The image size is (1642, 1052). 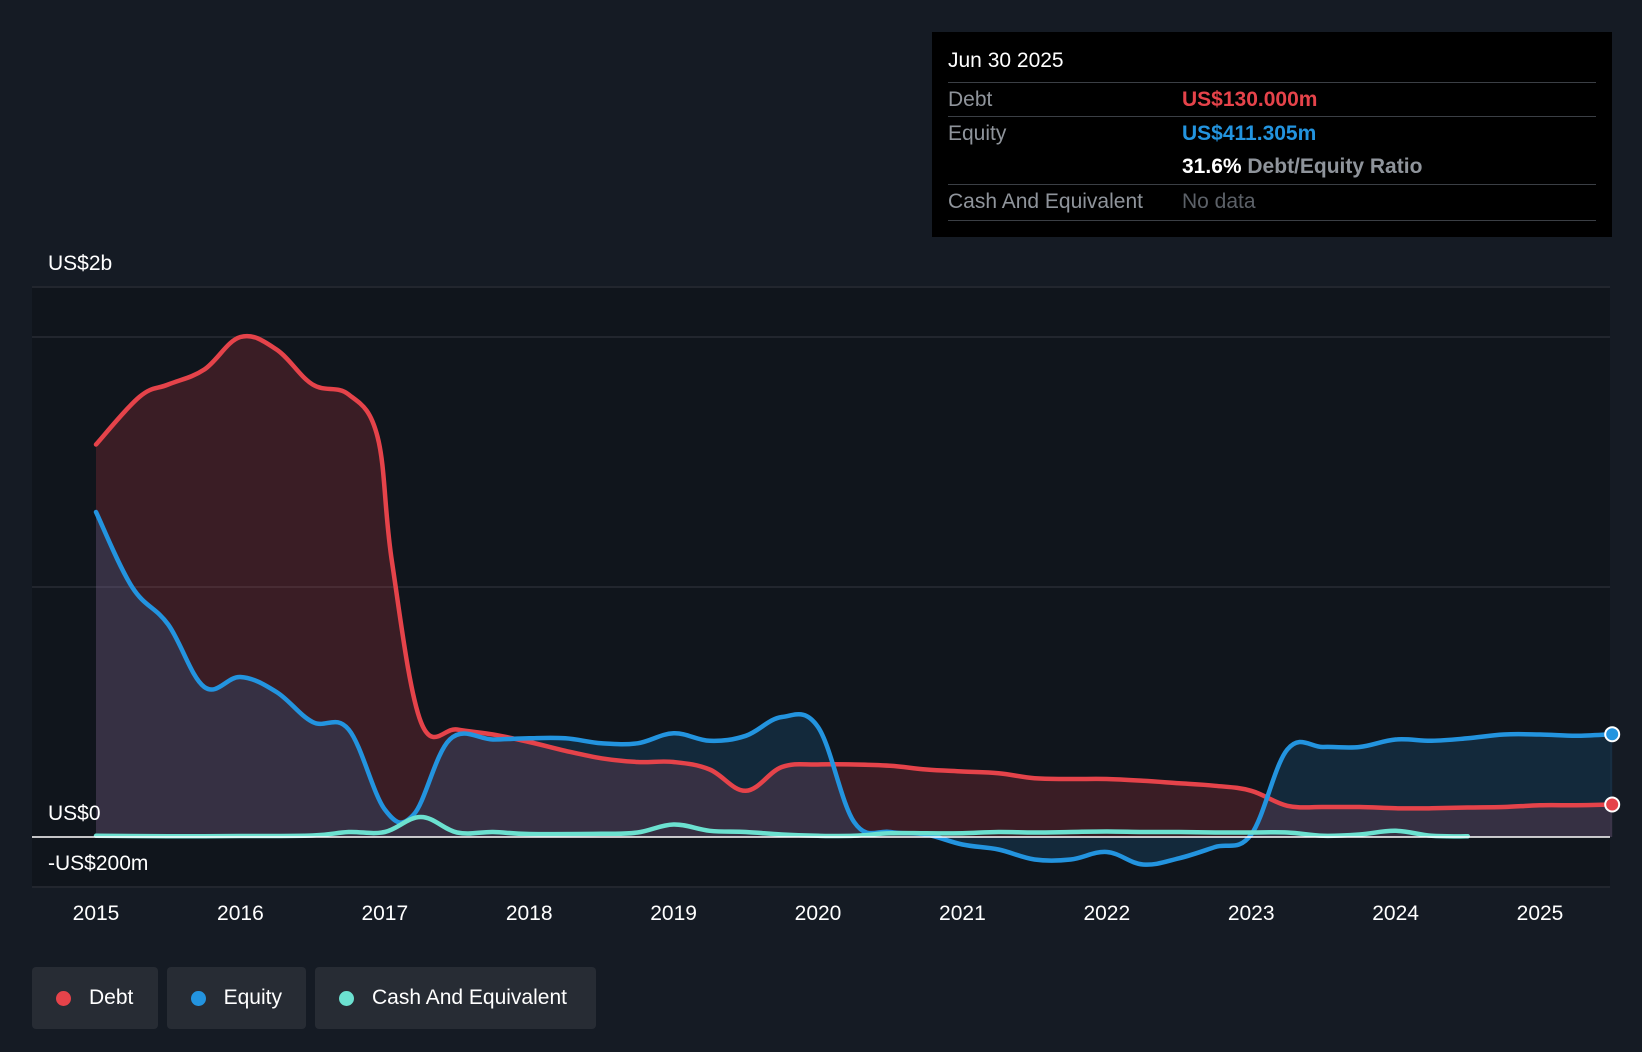 I want to click on tooltip-divider, so click(x=1272, y=220).